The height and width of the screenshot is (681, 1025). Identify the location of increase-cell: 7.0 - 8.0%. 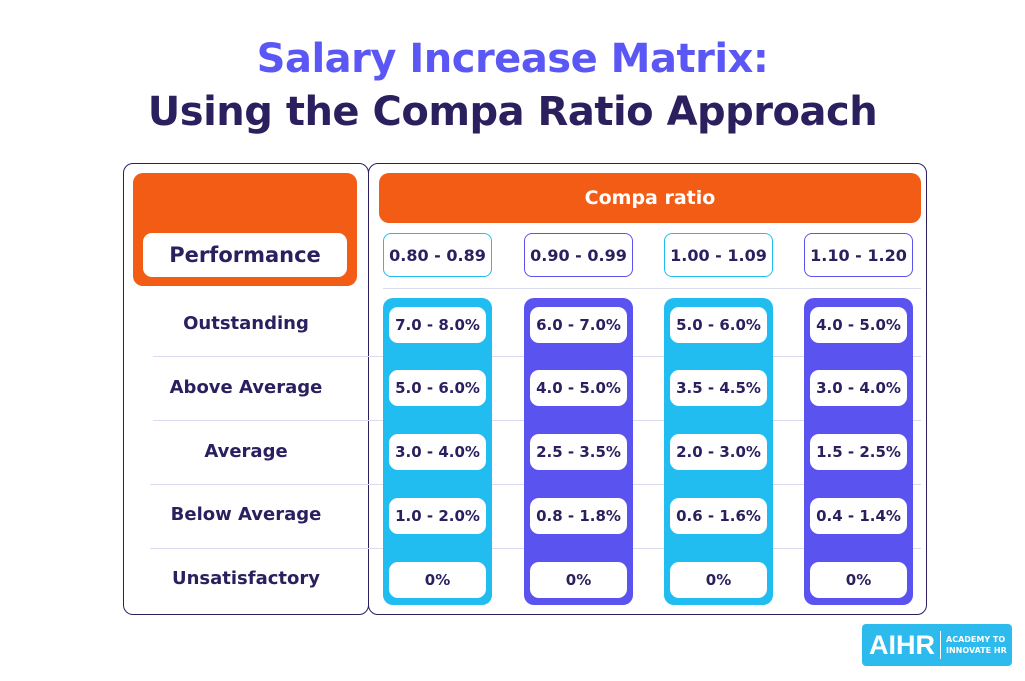
(437, 325).